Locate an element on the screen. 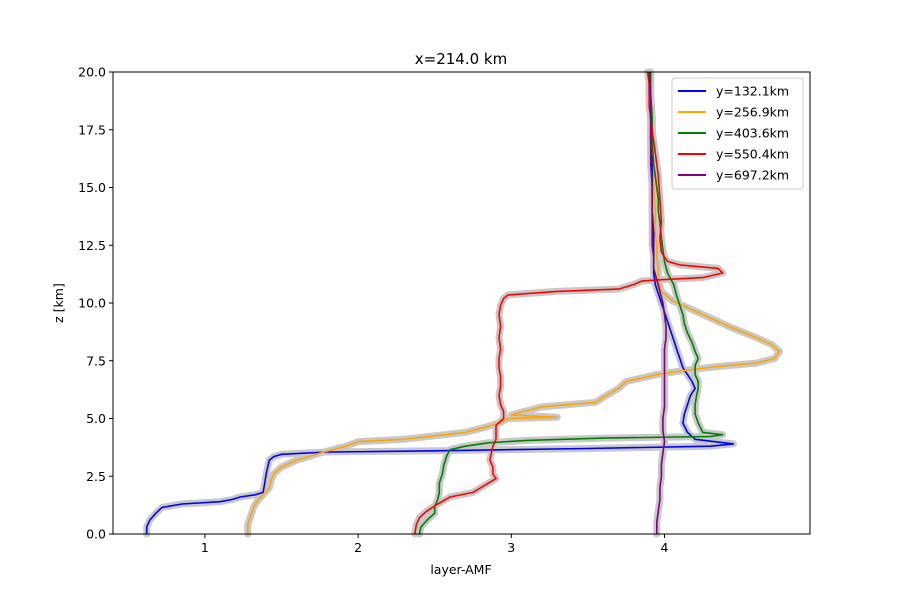 The image size is (900, 604). x-axis-label: layer-AMF is located at coordinates (460, 569).